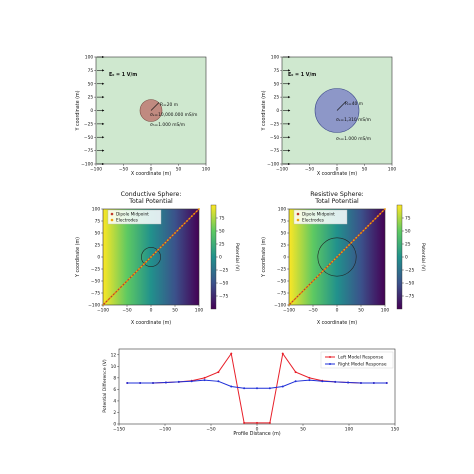  What do you see at coordinates (313, 220) in the screenshot?
I see `legend-label-electrodes-right: Electrodes` at bounding box center [313, 220].